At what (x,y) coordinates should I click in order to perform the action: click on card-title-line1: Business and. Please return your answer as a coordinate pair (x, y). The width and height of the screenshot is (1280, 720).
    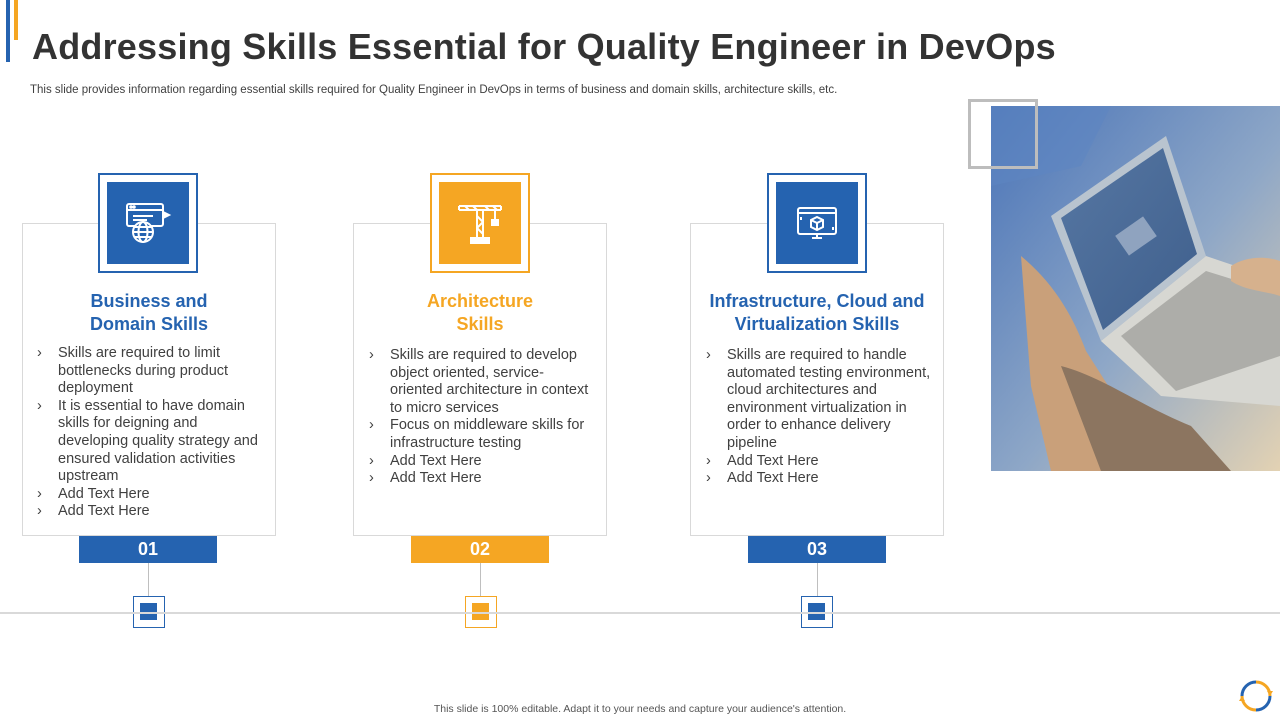
    Looking at the image, I should click on (149, 301).